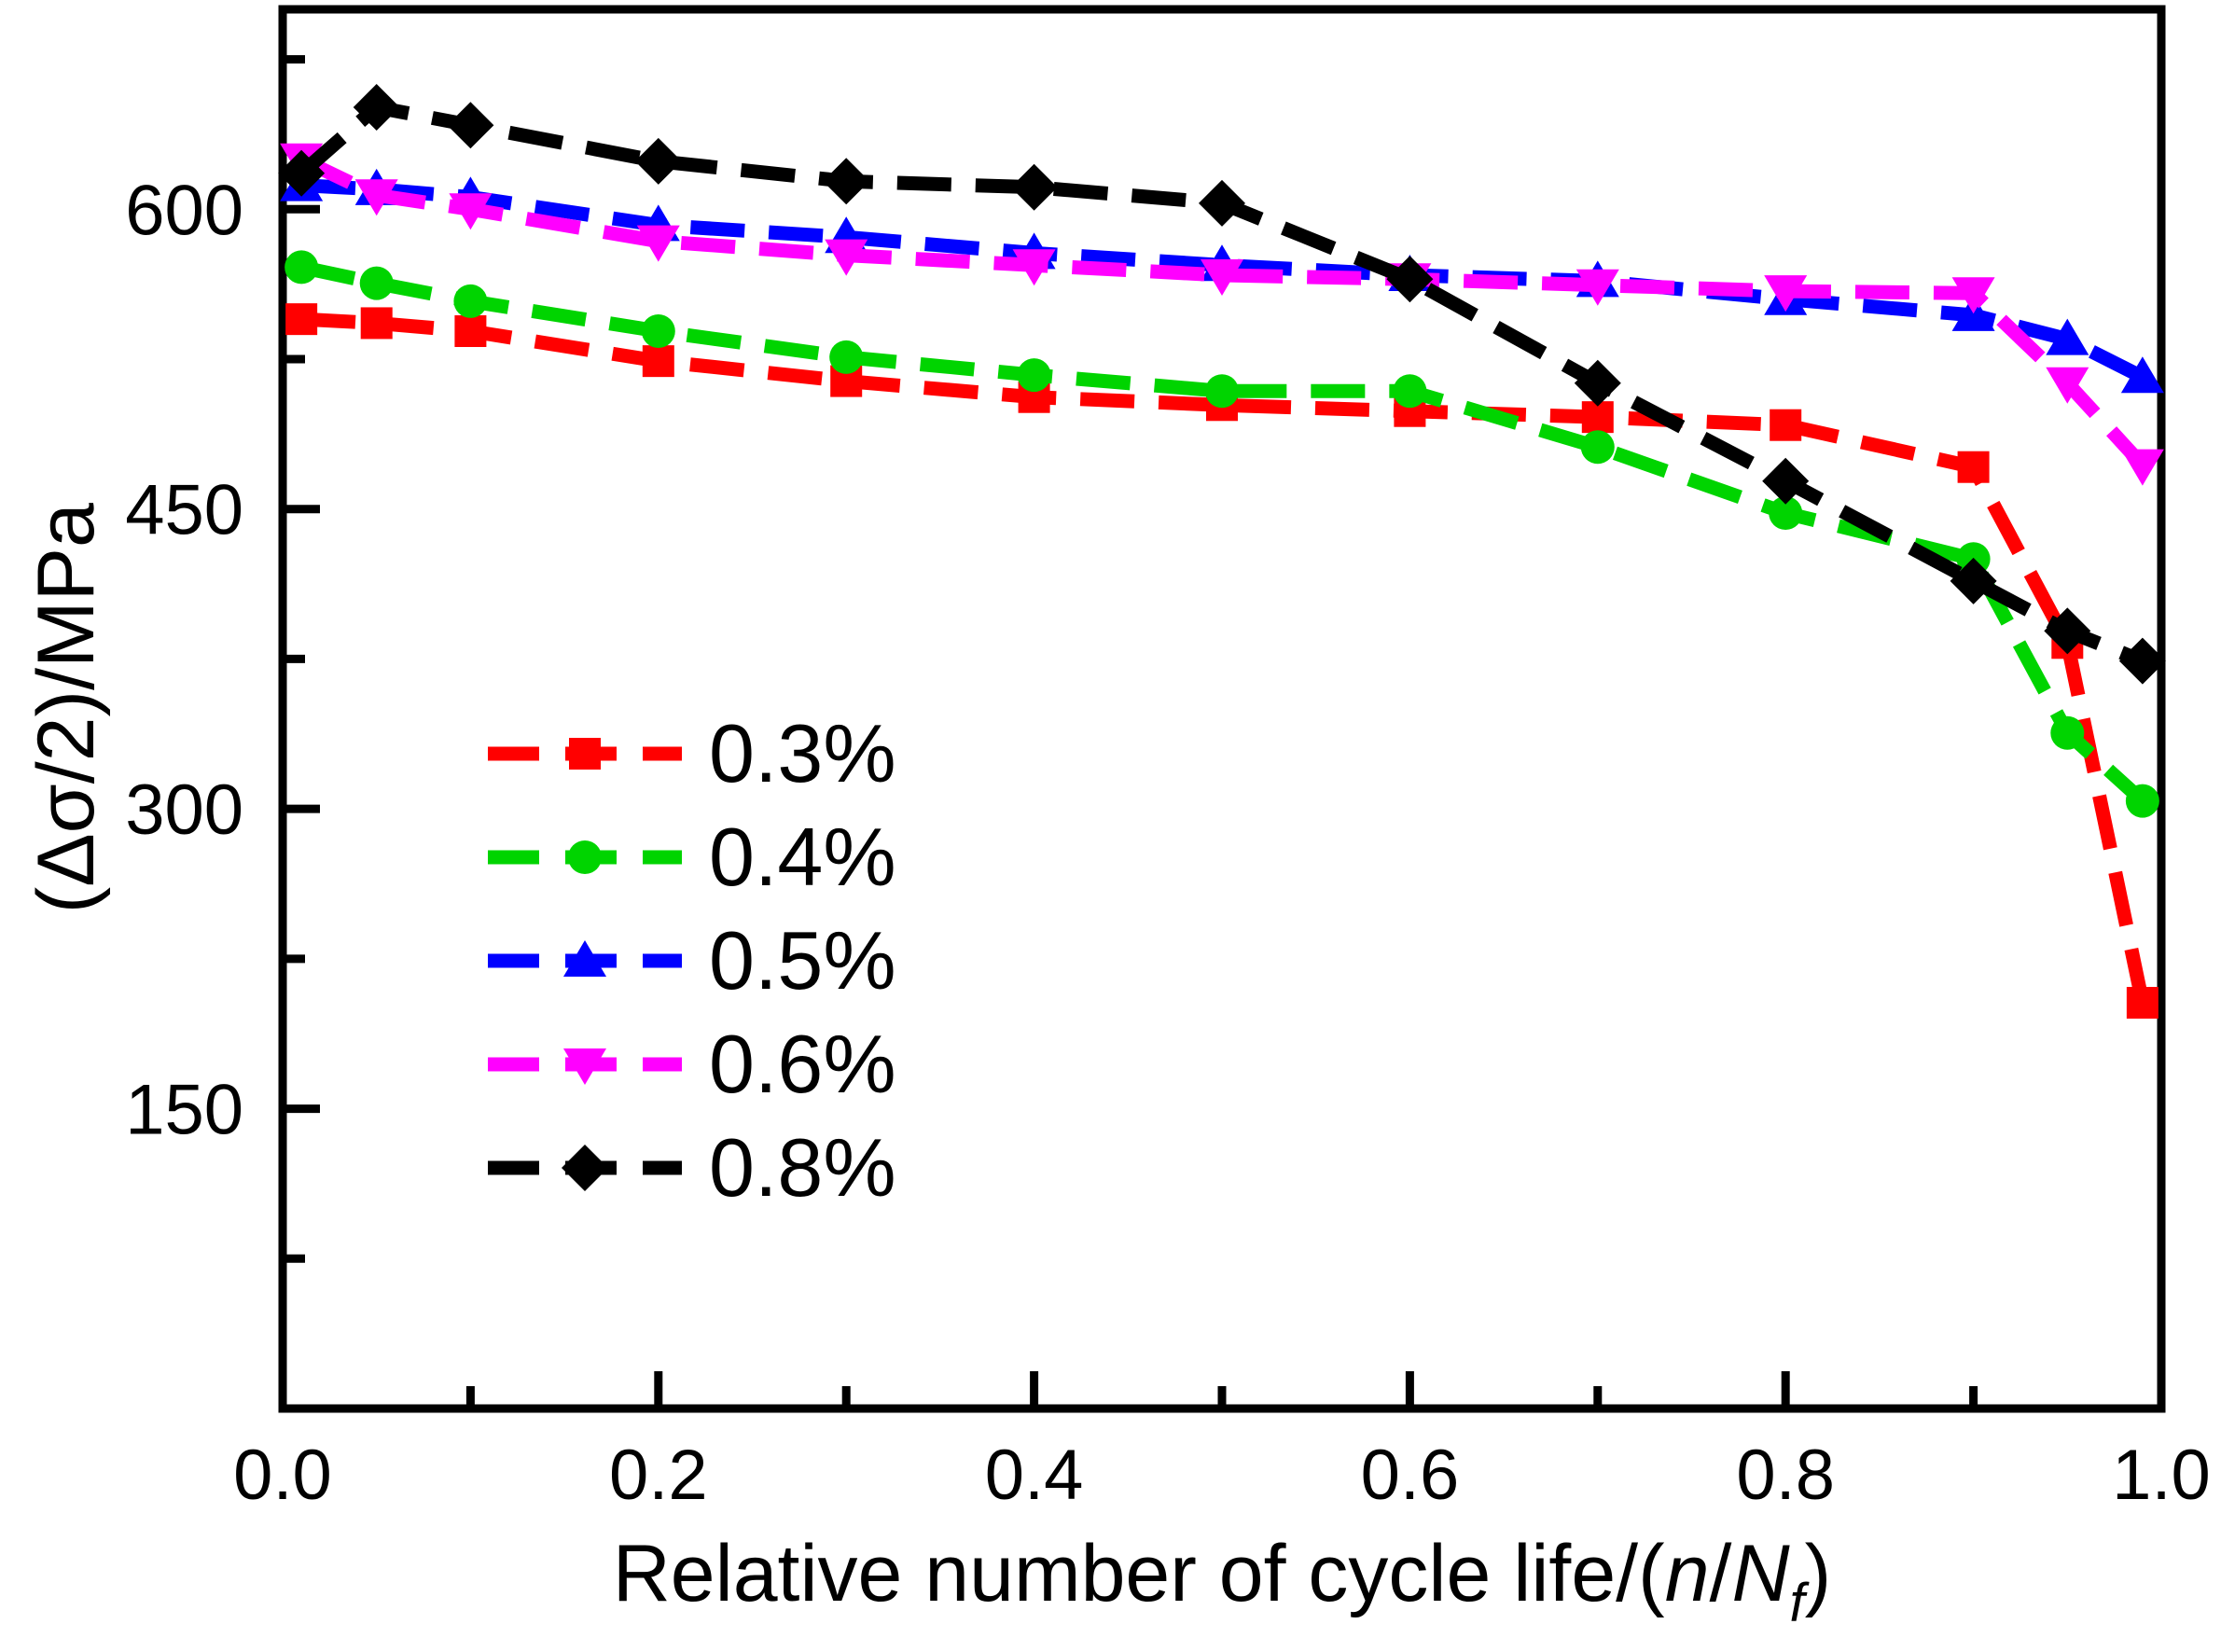 The image size is (2221, 1652). Describe the element at coordinates (802, 753) in the screenshot. I see `legend-label: 0.3%` at that location.